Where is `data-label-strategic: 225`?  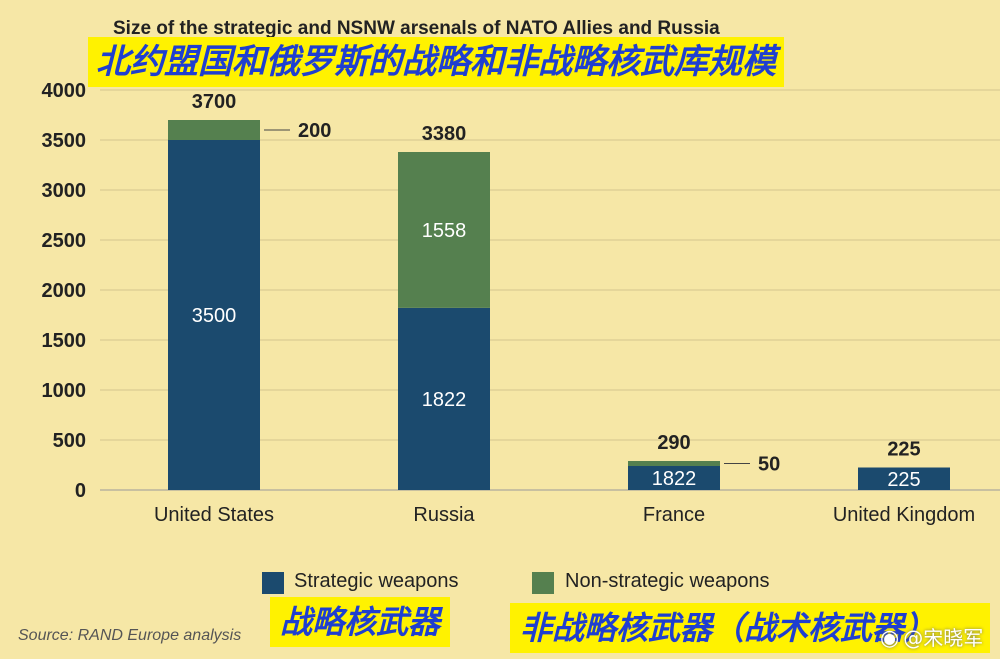
data-label-strategic: 225 is located at coordinates (903, 480).